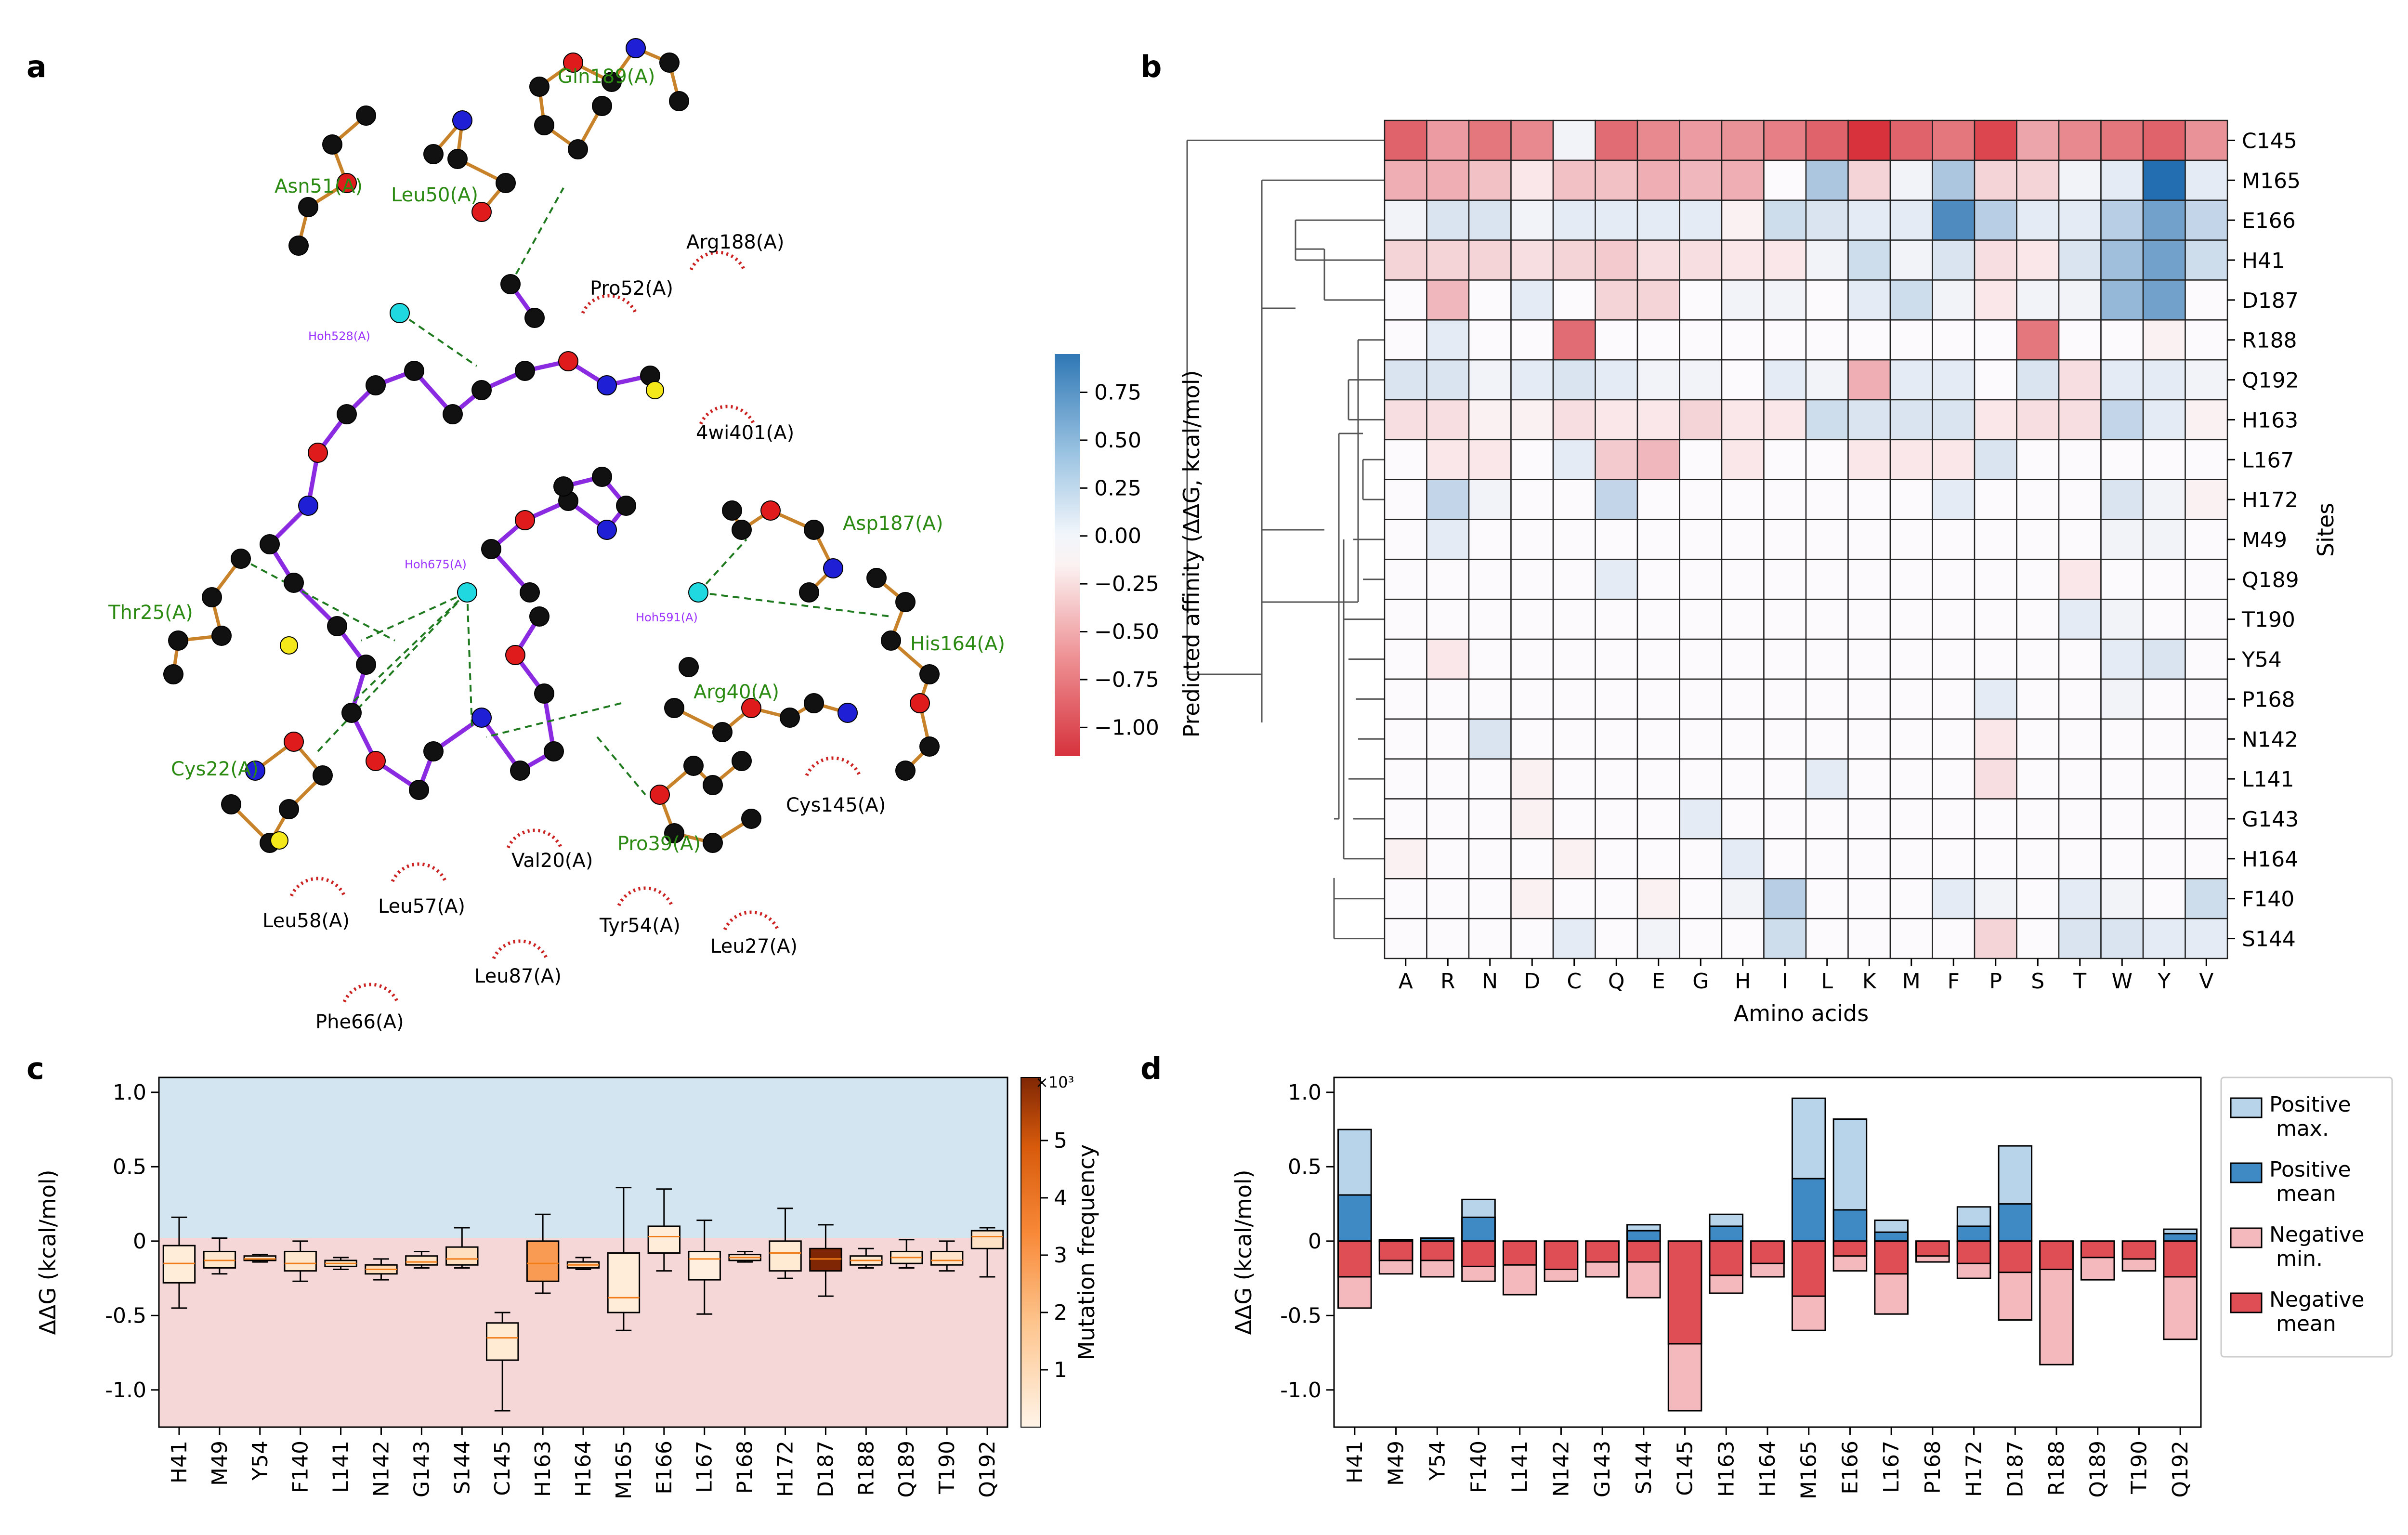  What do you see at coordinates (1406, 981) in the screenshot?
I see `heatmap-x-tick-label: A` at bounding box center [1406, 981].